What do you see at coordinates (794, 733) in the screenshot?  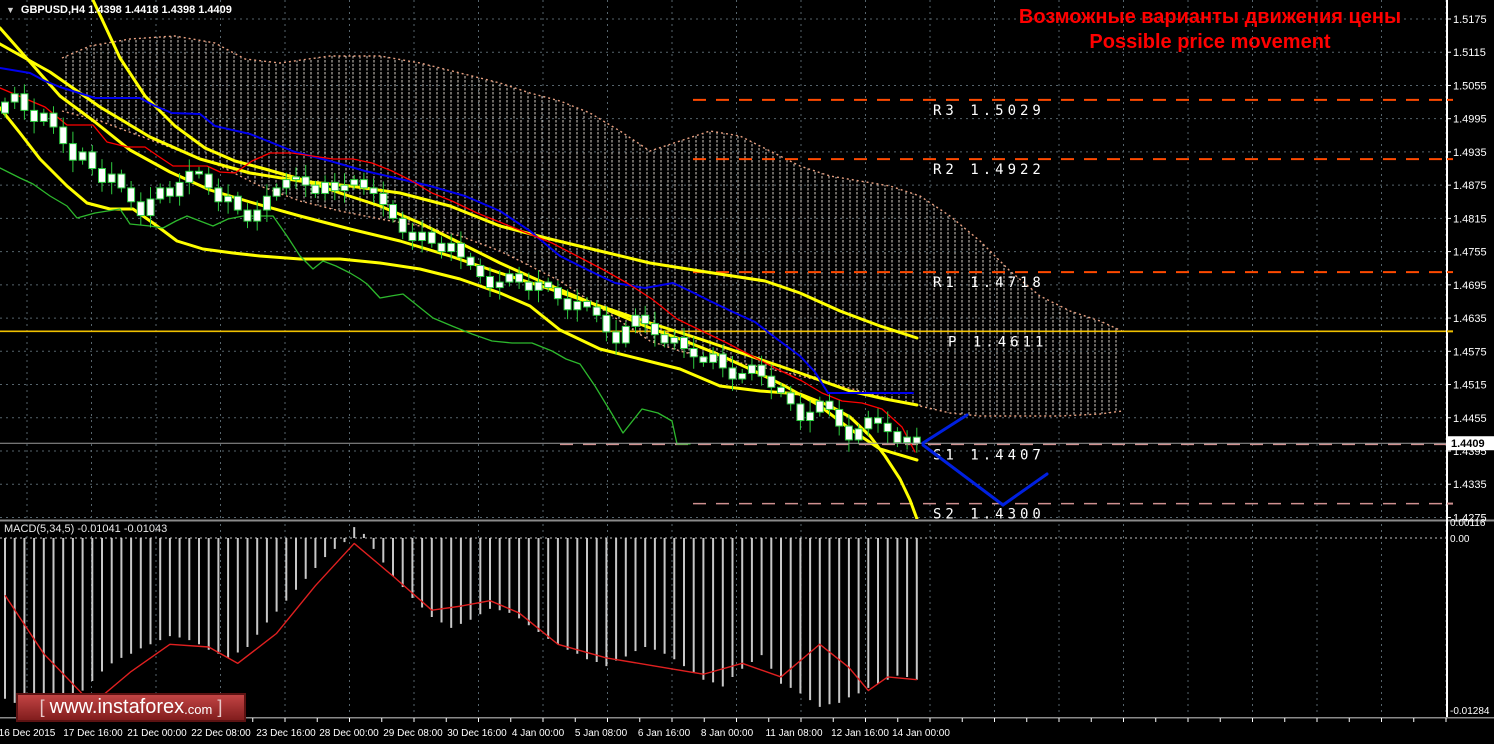 I see `svg-text: 11 Jan 08:00` at bounding box center [794, 733].